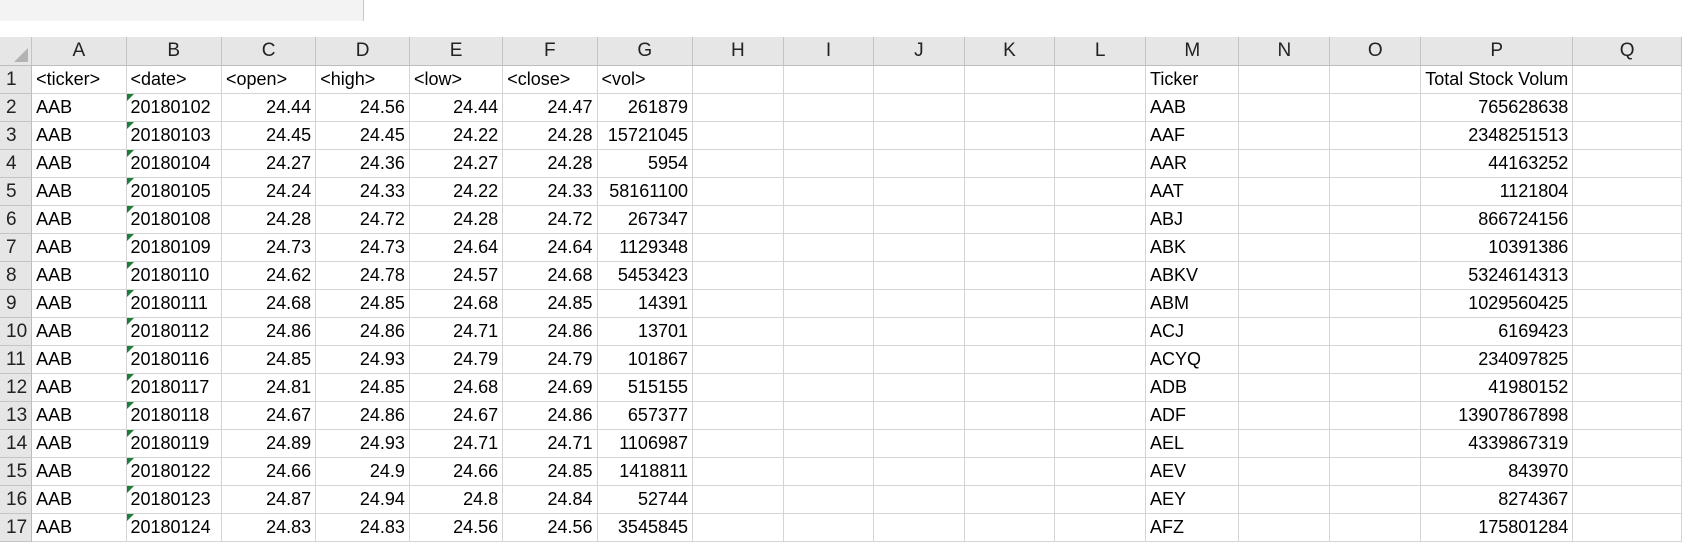  I want to click on cell-p: 234097825, so click(1497, 359).